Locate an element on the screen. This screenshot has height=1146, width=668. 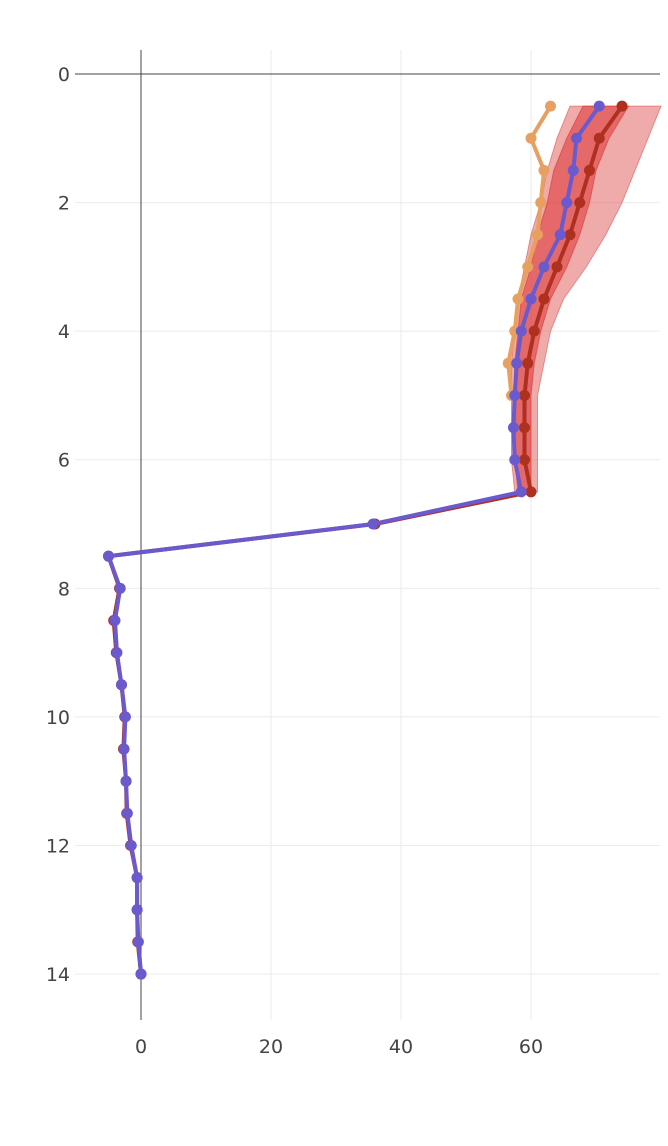
y-tick-label: 14 is located at coordinates (58, 975).